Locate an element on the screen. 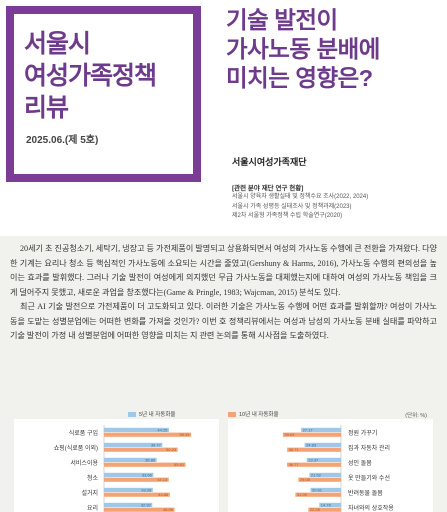  headline: 기술 발전이 가사노동 분배에 미치는 영향은? is located at coordinates (333, 49).